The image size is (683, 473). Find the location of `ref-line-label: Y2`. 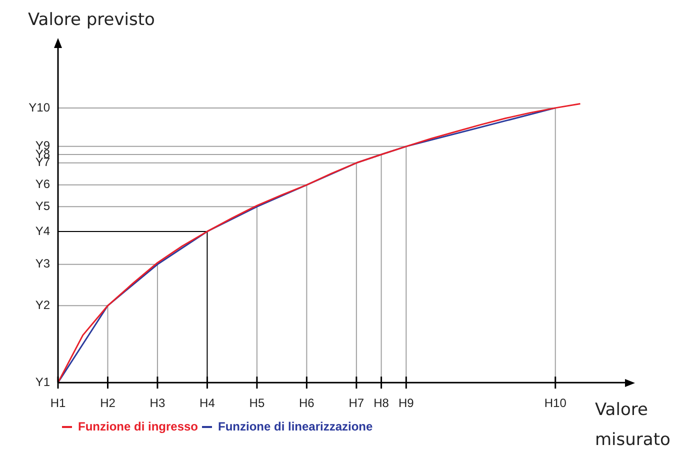

ref-line-label: Y2 is located at coordinates (42, 305).